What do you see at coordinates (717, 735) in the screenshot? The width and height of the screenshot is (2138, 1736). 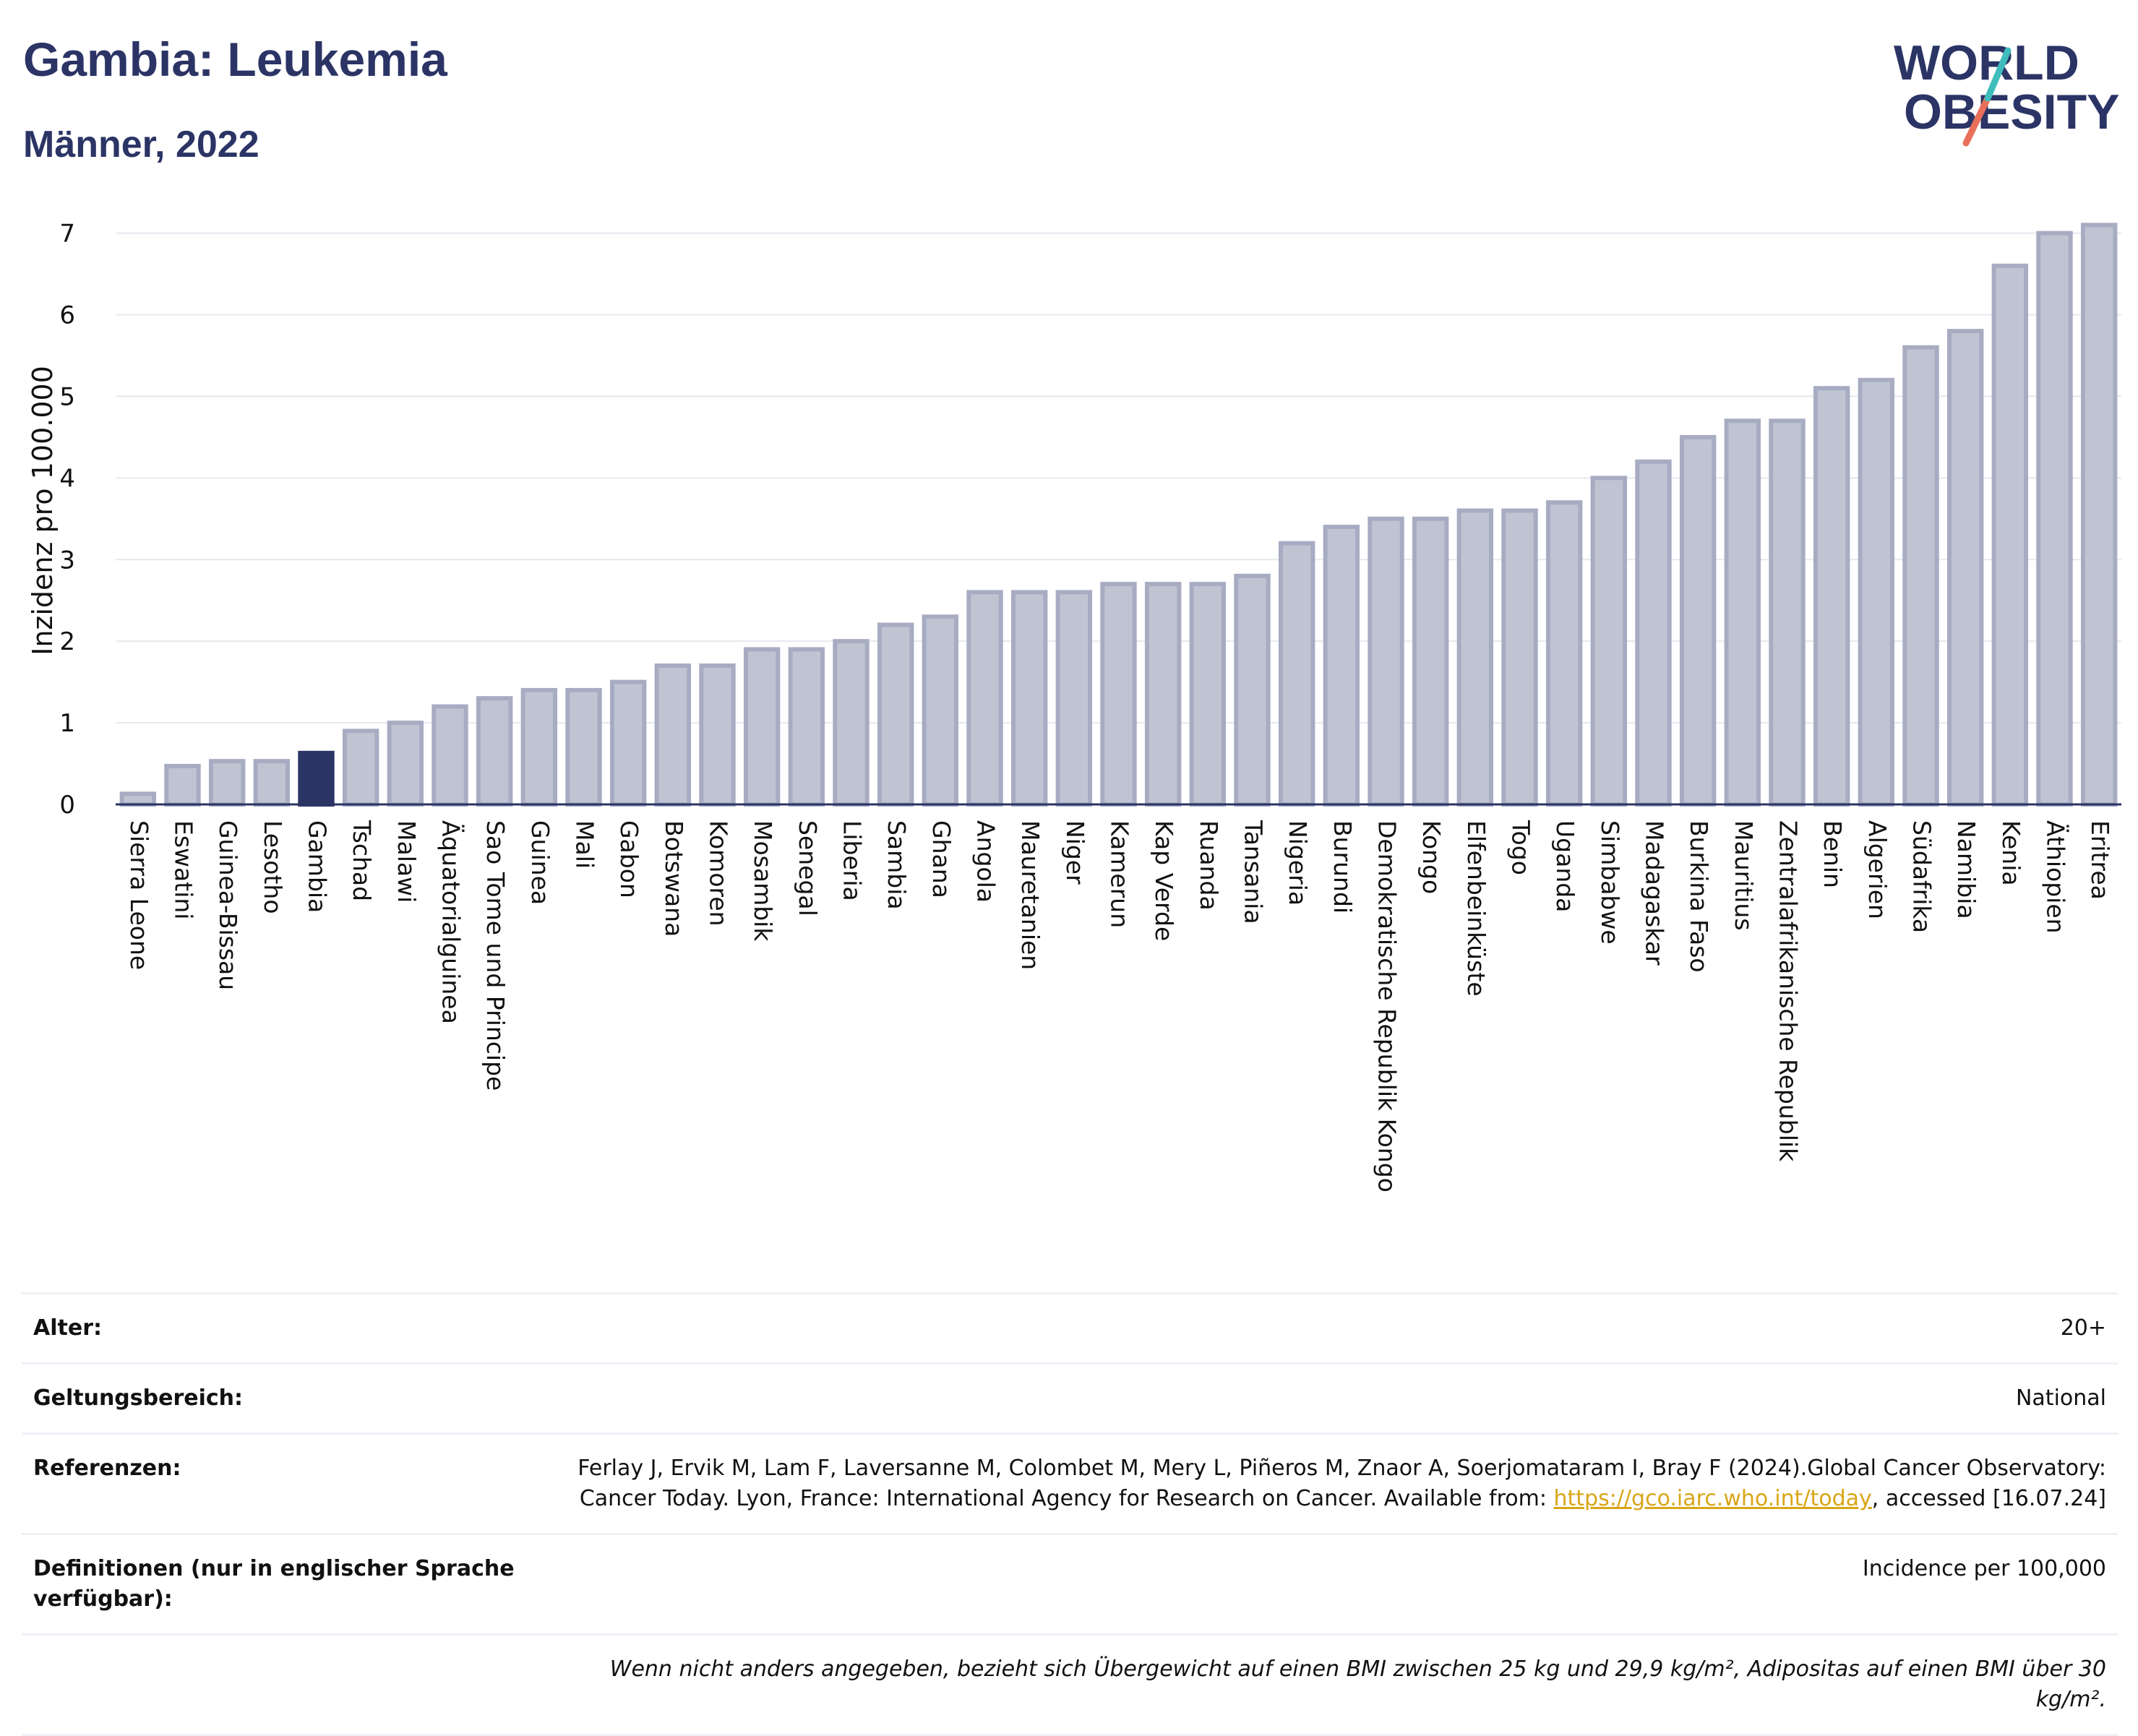 I see `bar-komoren` at bounding box center [717, 735].